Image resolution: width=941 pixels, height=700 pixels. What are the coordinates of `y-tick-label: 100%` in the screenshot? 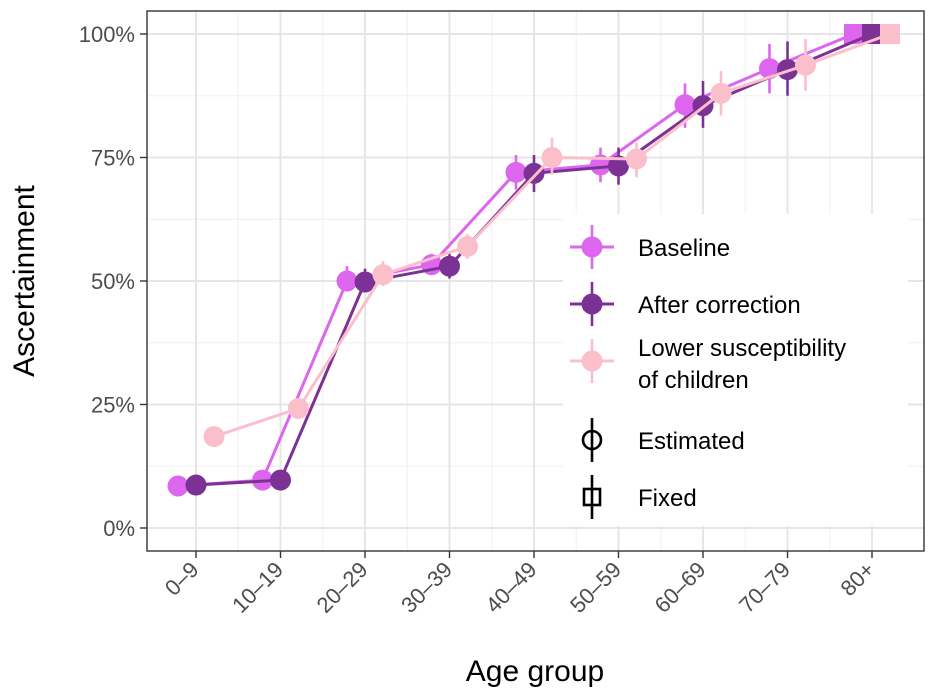 It's located at (107, 34).